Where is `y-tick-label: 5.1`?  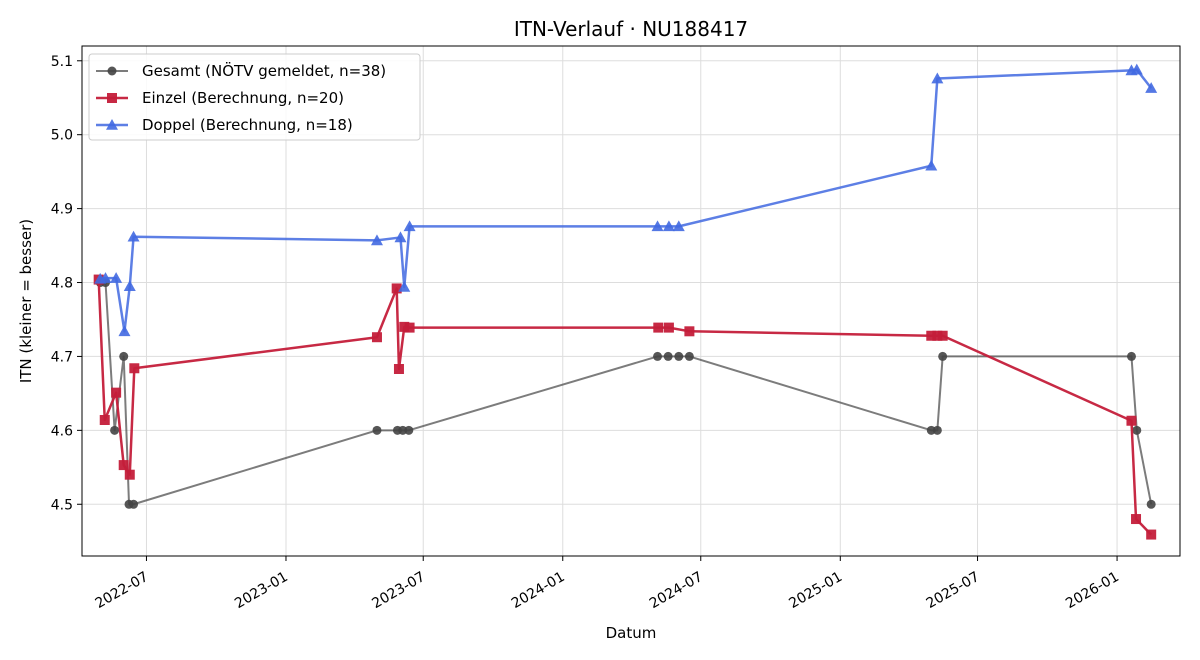
y-tick-label: 5.1 is located at coordinates (62, 62).